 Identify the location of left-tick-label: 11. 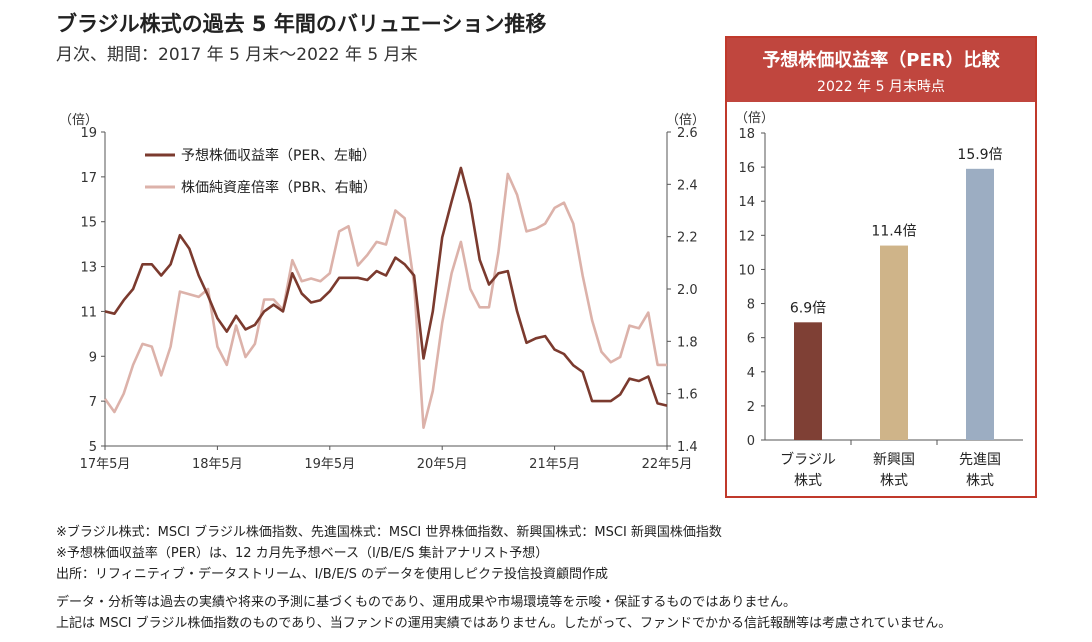
(88, 312).